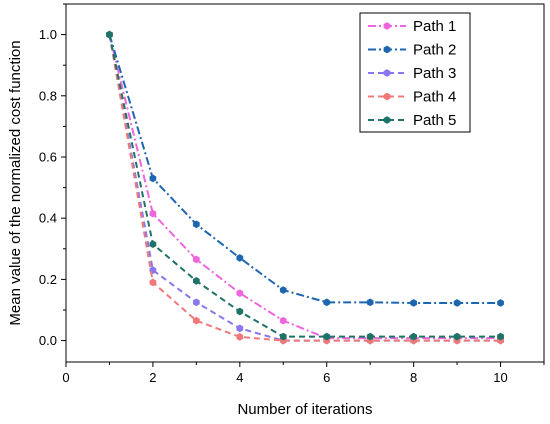  What do you see at coordinates (48, 340) in the screenshot?
I see `y-tick-label: 0.0` at bounding box center [48, 340].